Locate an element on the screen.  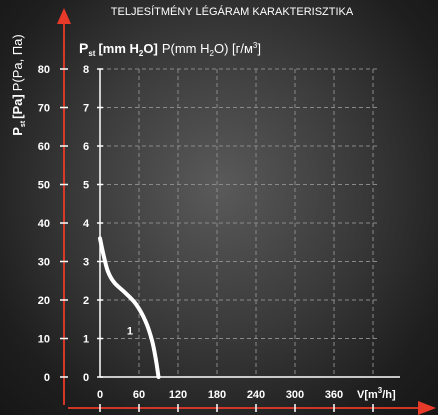
inner-y-tick-label: 0 is located at coordinates (86, 378).